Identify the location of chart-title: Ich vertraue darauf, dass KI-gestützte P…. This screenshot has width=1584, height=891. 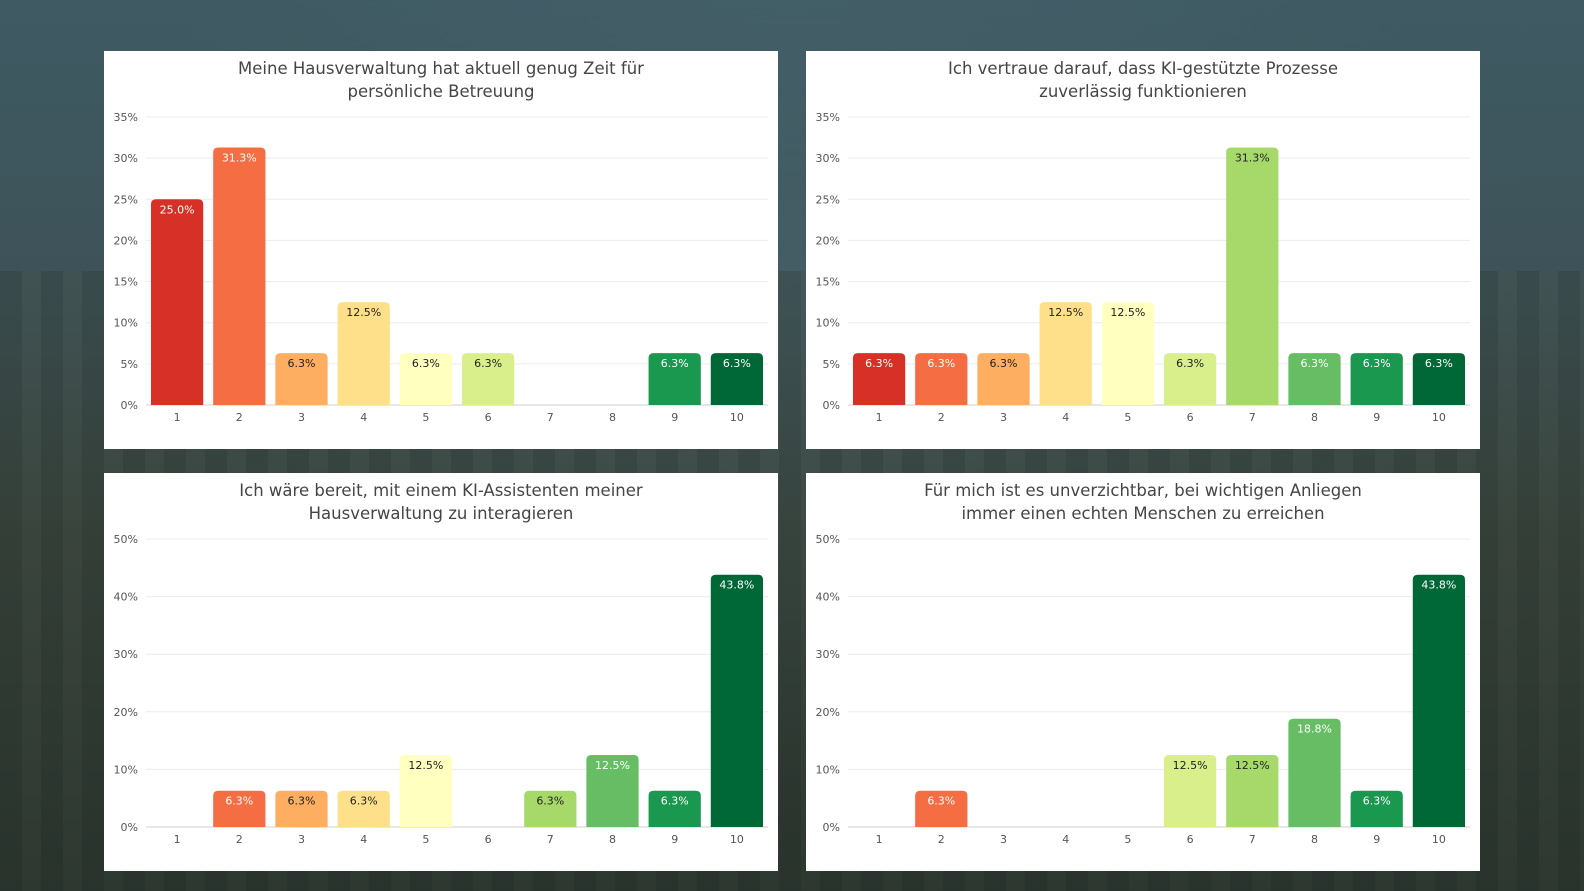
(1143, 80).